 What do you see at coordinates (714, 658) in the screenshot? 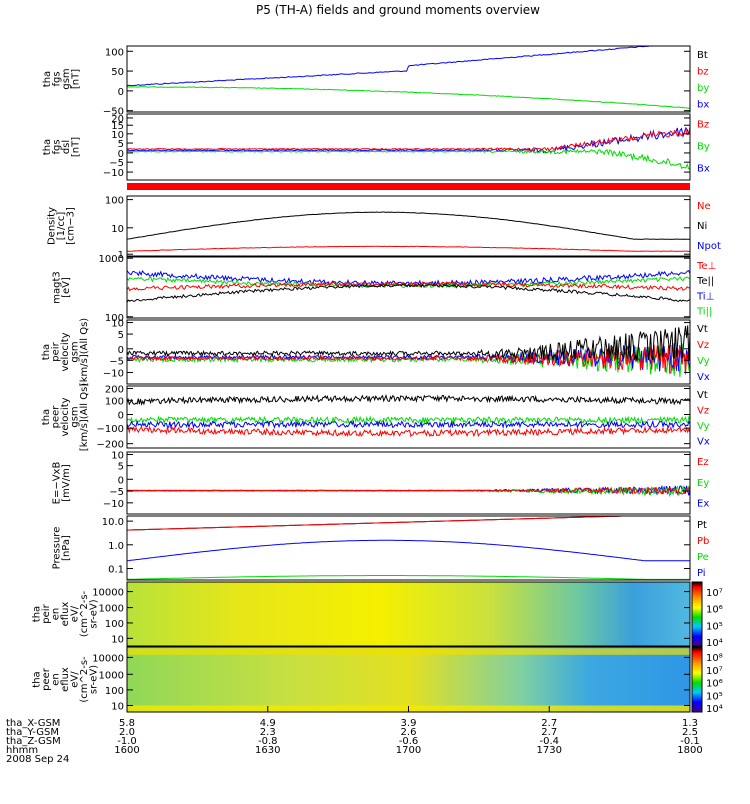
I see `colorbar-label: 10⁸` at bounding box center [714, 658].